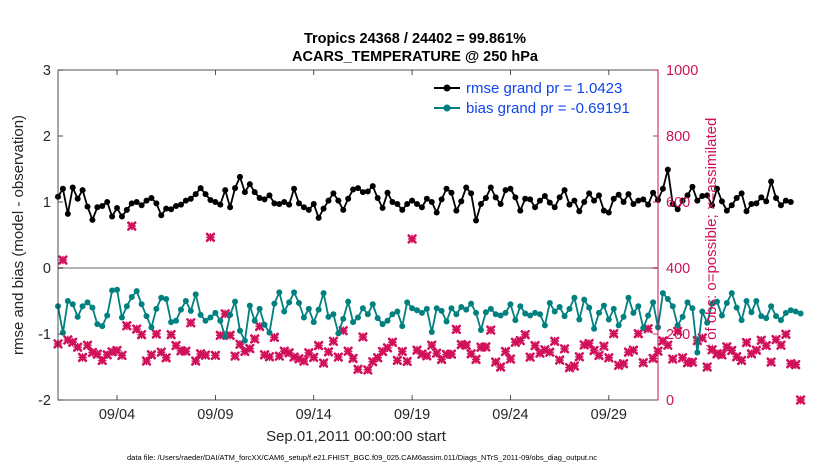 The image size is (830, 470). Describe the element at coordinates (609, 415) in the screenshot. I see `x-tick-label: 09/29` at that location.